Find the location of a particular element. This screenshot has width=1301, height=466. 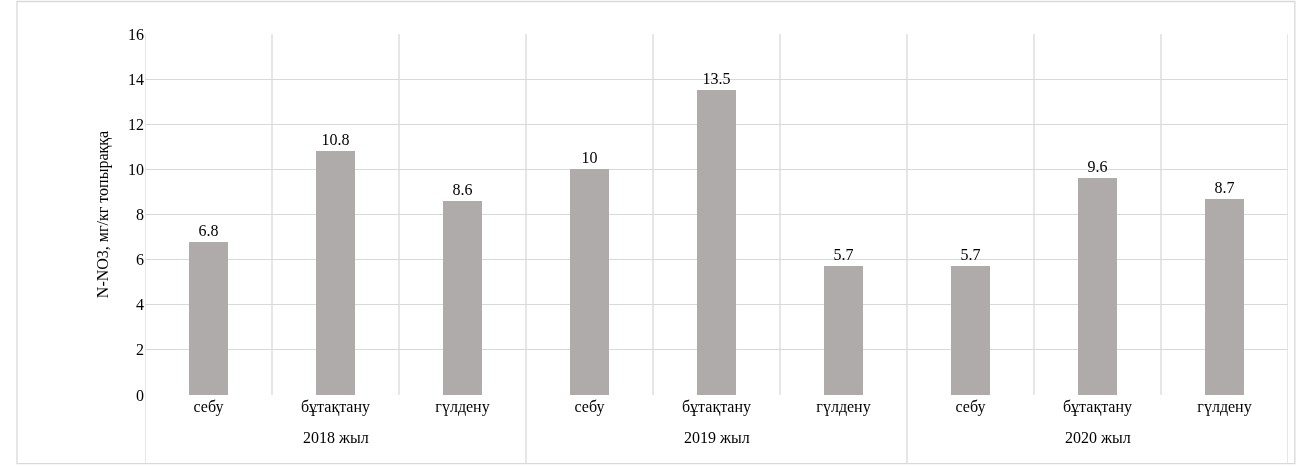

text: 2019 жыл is located at coordinates (717, 437).